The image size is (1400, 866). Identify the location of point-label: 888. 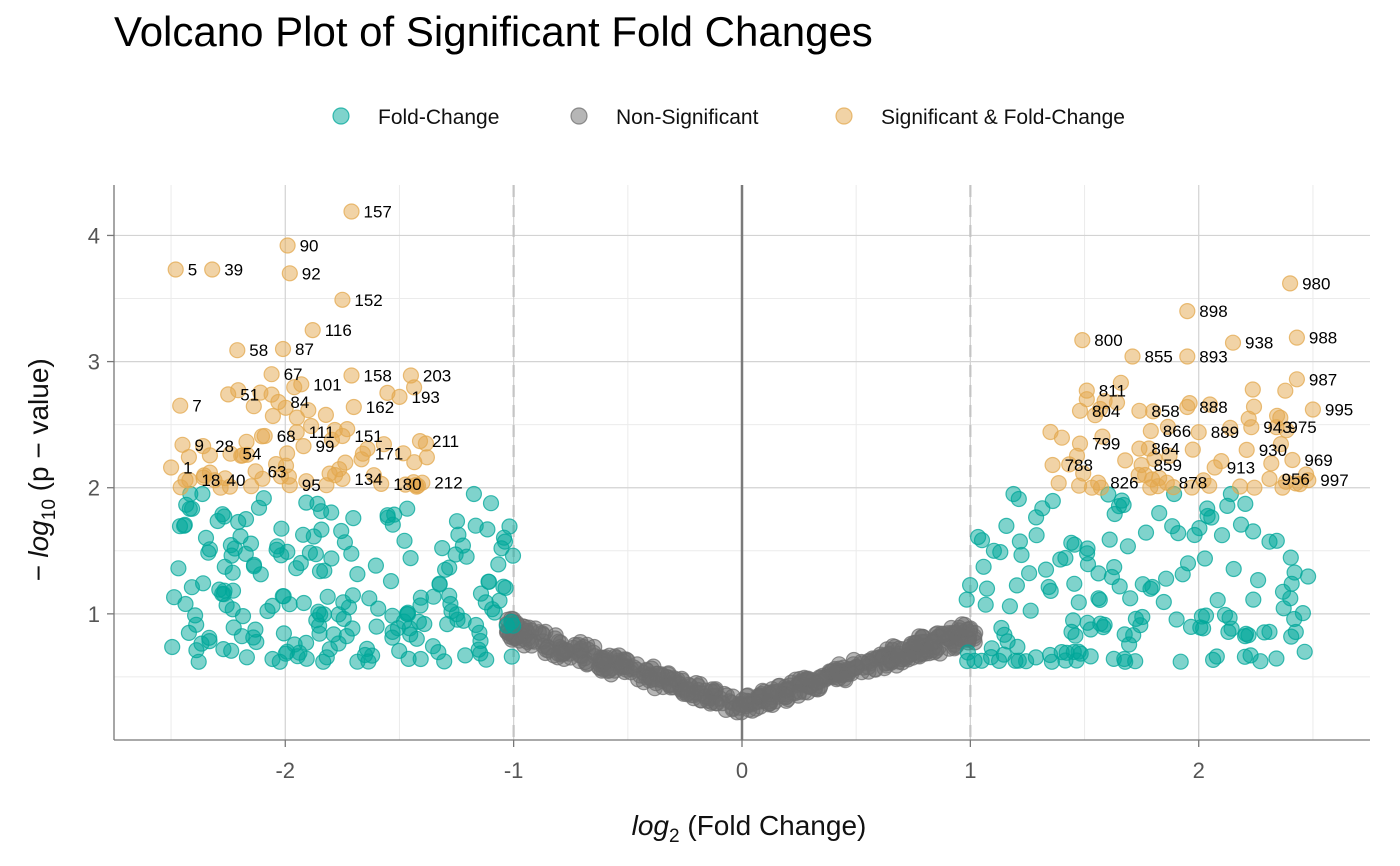
(1213, 407).